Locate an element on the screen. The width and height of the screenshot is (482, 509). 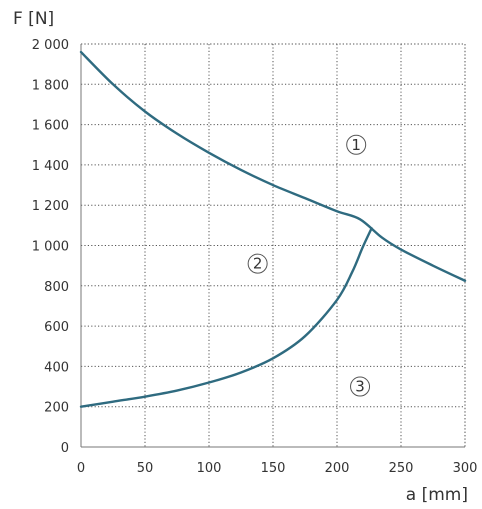
region-label: 1 is located at coordinates (356, 145).